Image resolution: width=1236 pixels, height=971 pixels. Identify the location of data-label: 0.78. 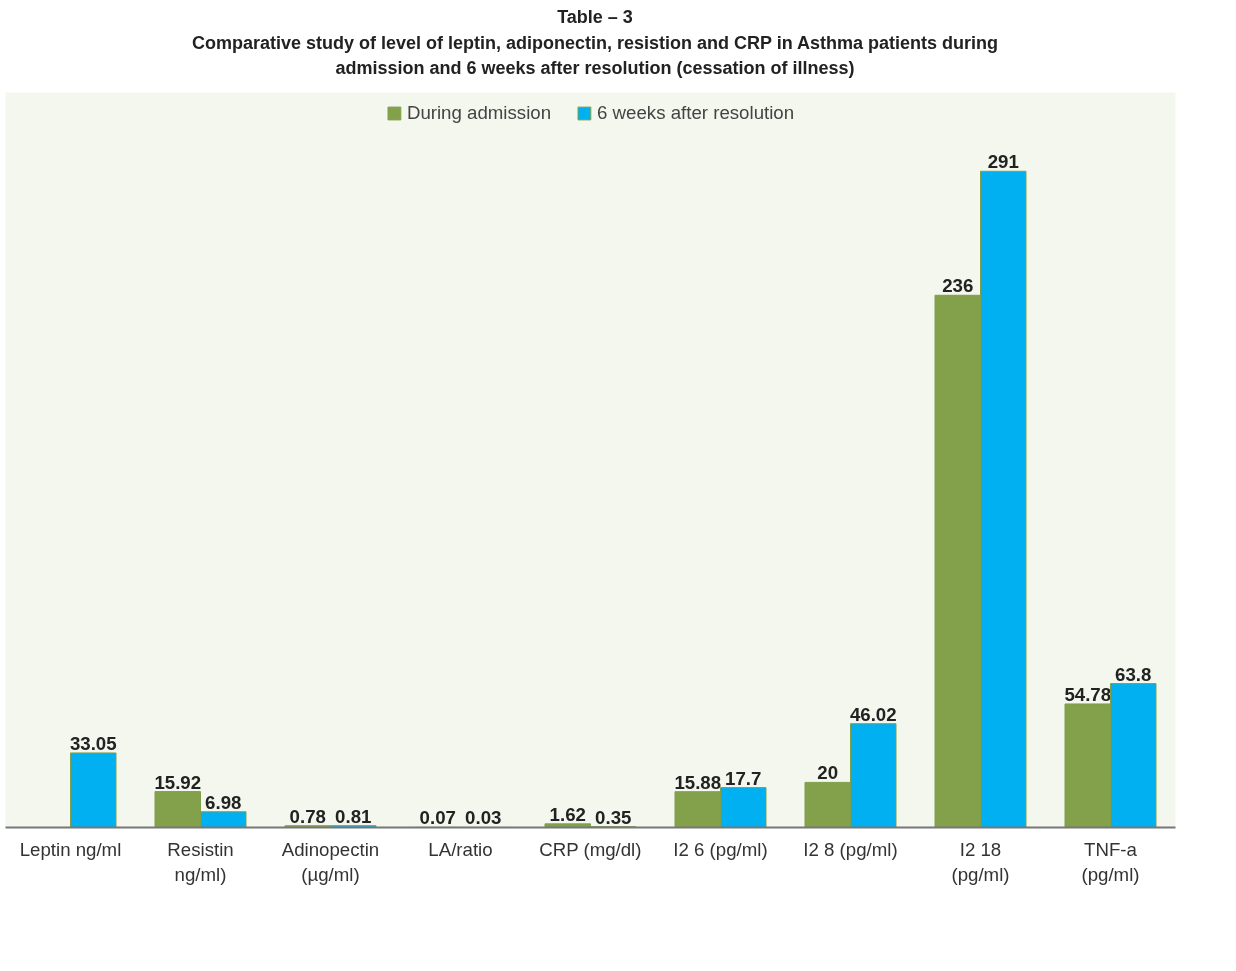
(307, 816).